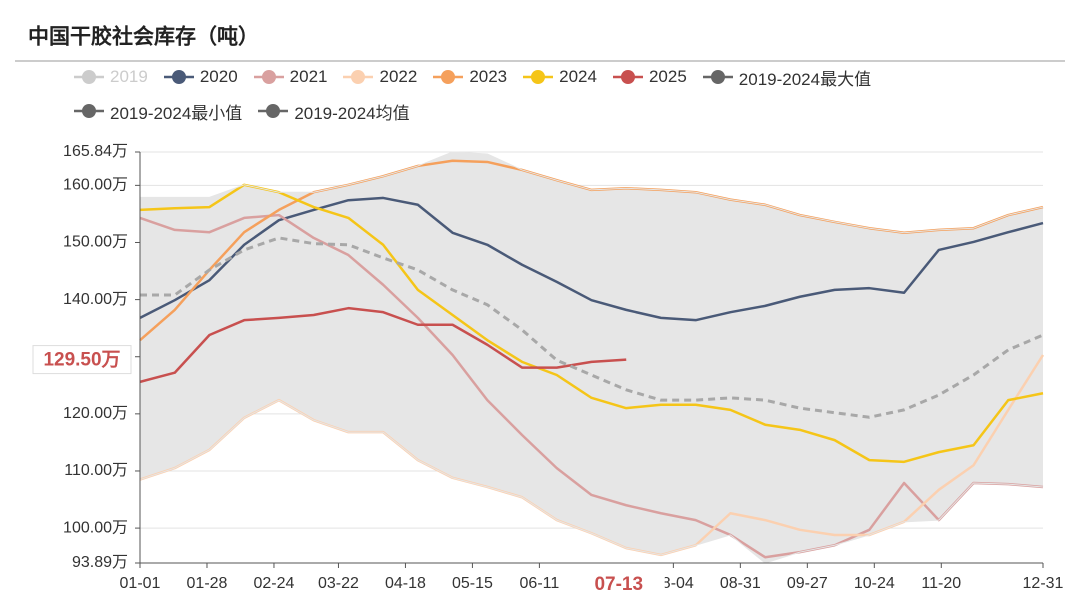 Image resolution: width=1080 pixels, height=601 pixels. I want to click on y-tick-label: 93.89万, so click(100, 562).